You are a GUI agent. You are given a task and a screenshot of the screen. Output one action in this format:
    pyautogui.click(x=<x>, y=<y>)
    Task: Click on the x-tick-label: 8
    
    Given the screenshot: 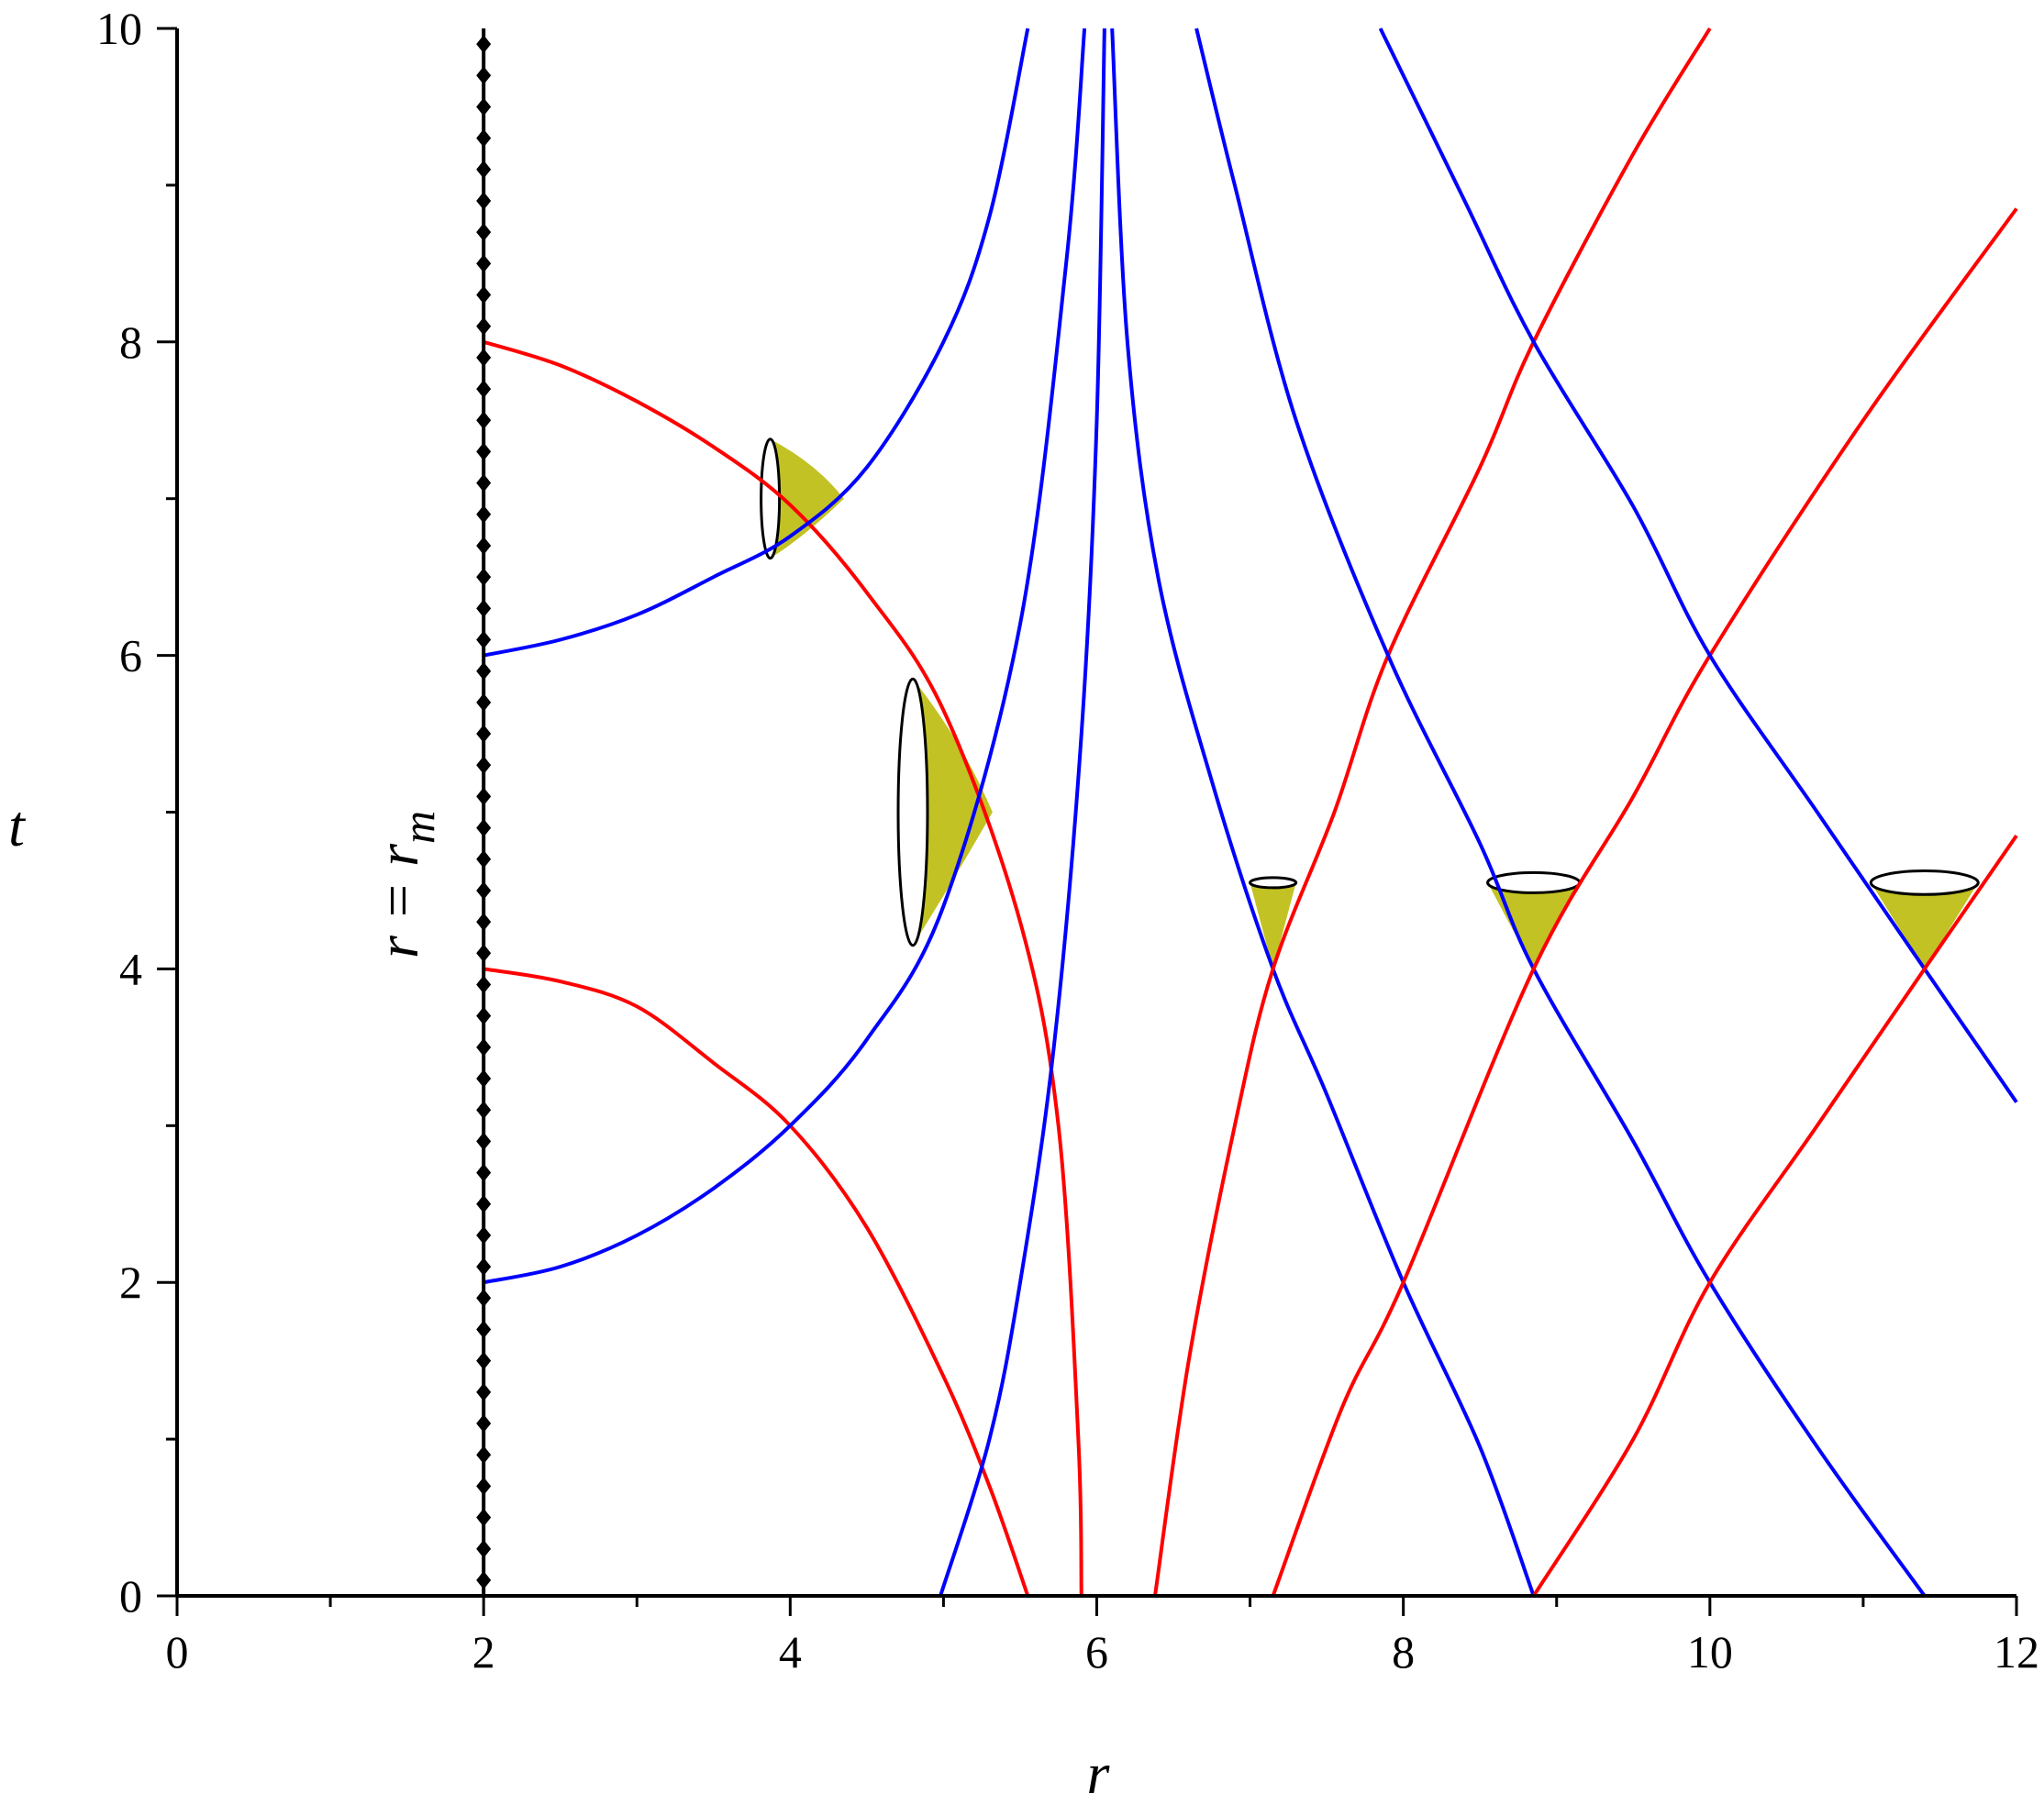 What is the action you would take?
    pyautogui.click(x=1404, y=1652)
    